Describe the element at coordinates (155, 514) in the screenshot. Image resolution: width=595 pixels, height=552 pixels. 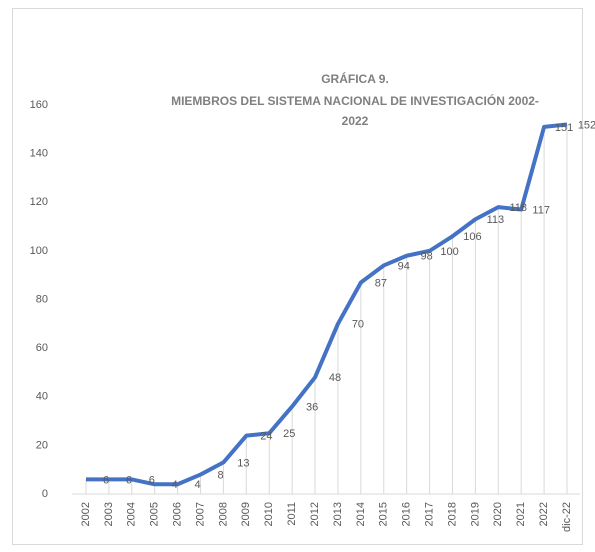
I see `x-tick-label: 2005` at that location.